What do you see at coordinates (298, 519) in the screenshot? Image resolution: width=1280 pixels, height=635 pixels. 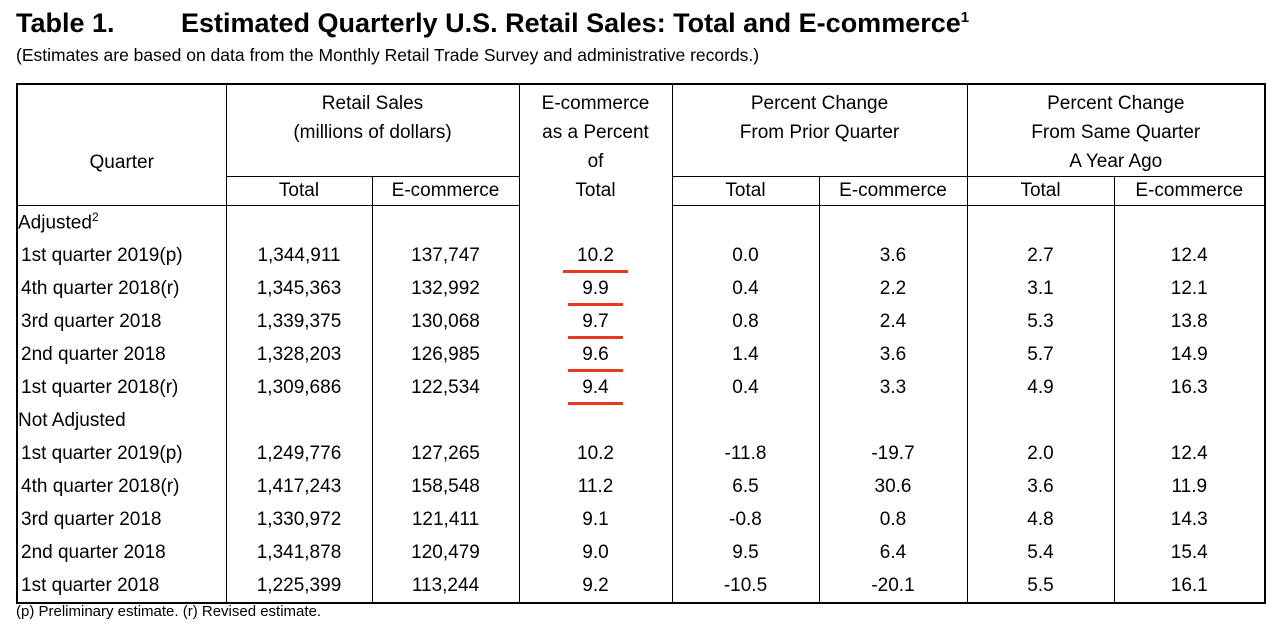 I see `retail-total-cell: 1,330,972` at bounding box center [298, 519].